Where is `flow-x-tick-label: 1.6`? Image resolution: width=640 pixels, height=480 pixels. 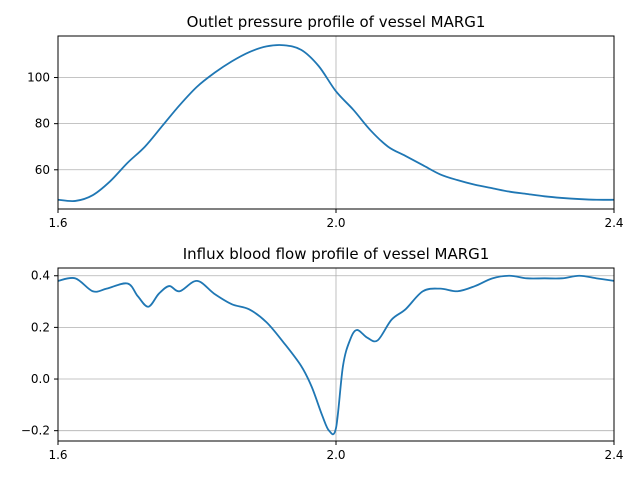 flow-x-tick-label: 1.6 is located at coordinates (57, 455).